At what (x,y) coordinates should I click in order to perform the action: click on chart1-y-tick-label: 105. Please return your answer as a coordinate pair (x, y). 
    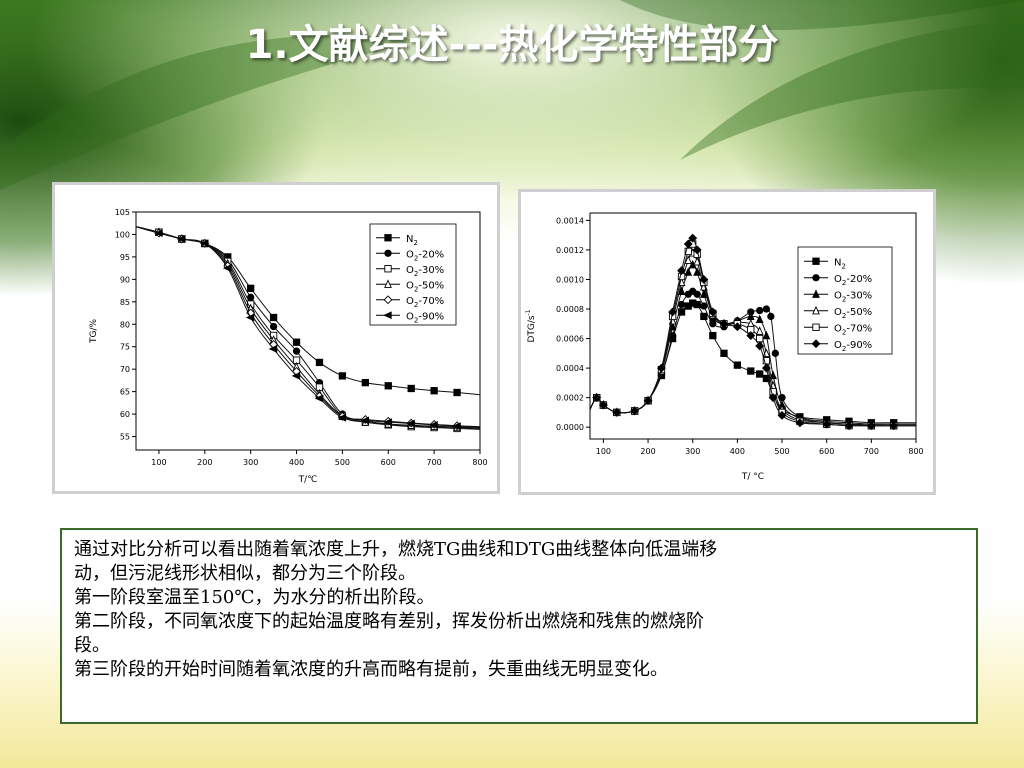
    Looking at the image, I should click on (122, 212).